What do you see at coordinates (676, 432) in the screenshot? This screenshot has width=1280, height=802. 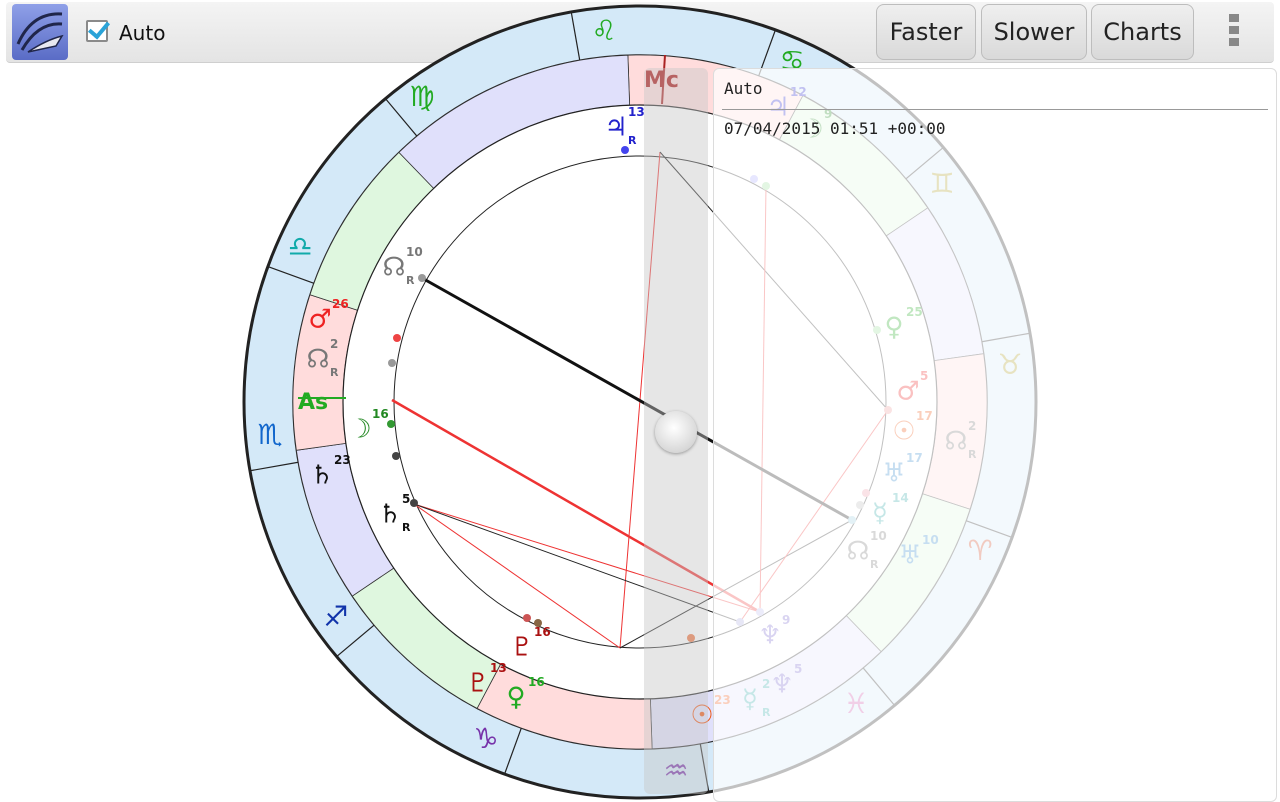 I see `panel-toggle-knob` at bounding box center [676, 432].